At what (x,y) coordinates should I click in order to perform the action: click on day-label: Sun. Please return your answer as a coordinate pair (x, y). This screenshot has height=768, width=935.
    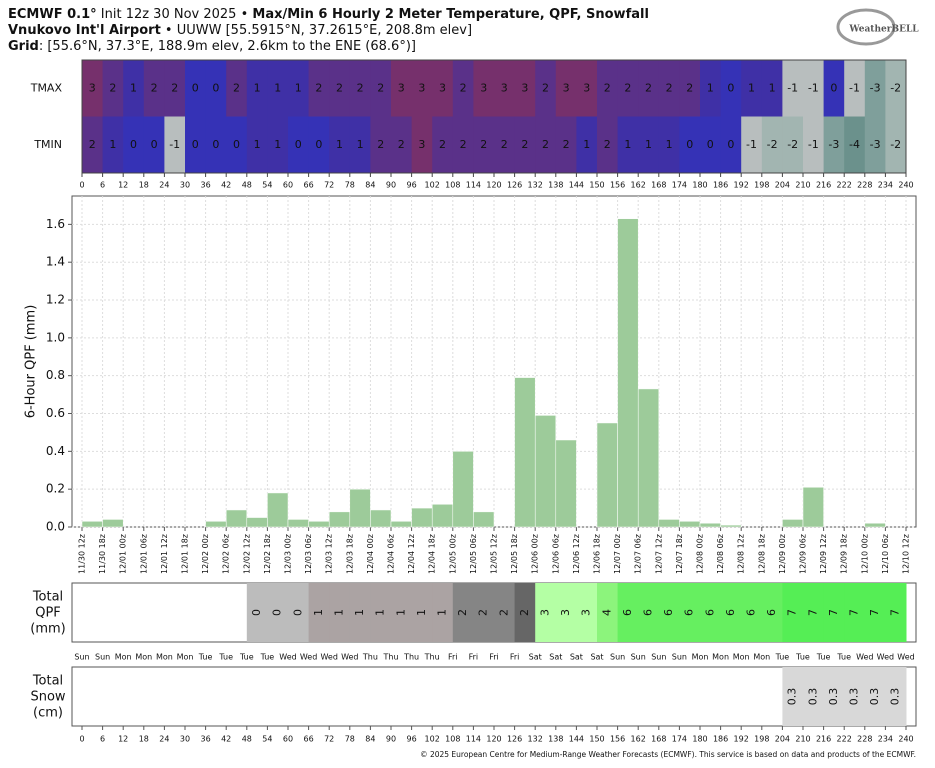
    Looking at the image, I should click on (617, 657).